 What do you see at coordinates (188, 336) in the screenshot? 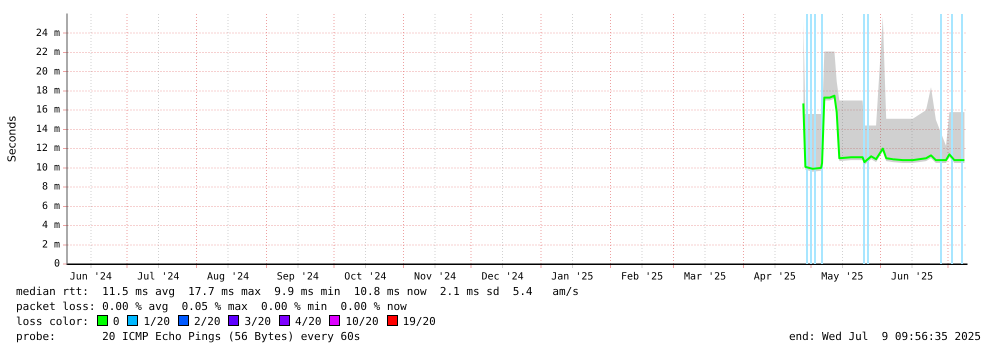
I see `text: probe: 20 ICMP Echo Pings (56 Bytes) every 60s` at bounding box center [188, 336].